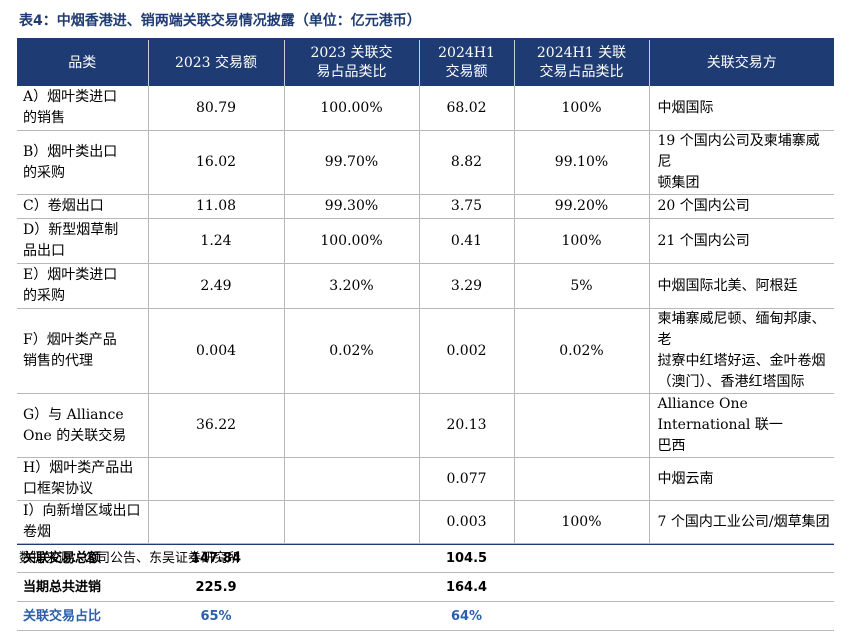 The height and width of the screenshot is (631, 851). I want to click on summary-2024h1-cell: 104.5, so click(466, 558).